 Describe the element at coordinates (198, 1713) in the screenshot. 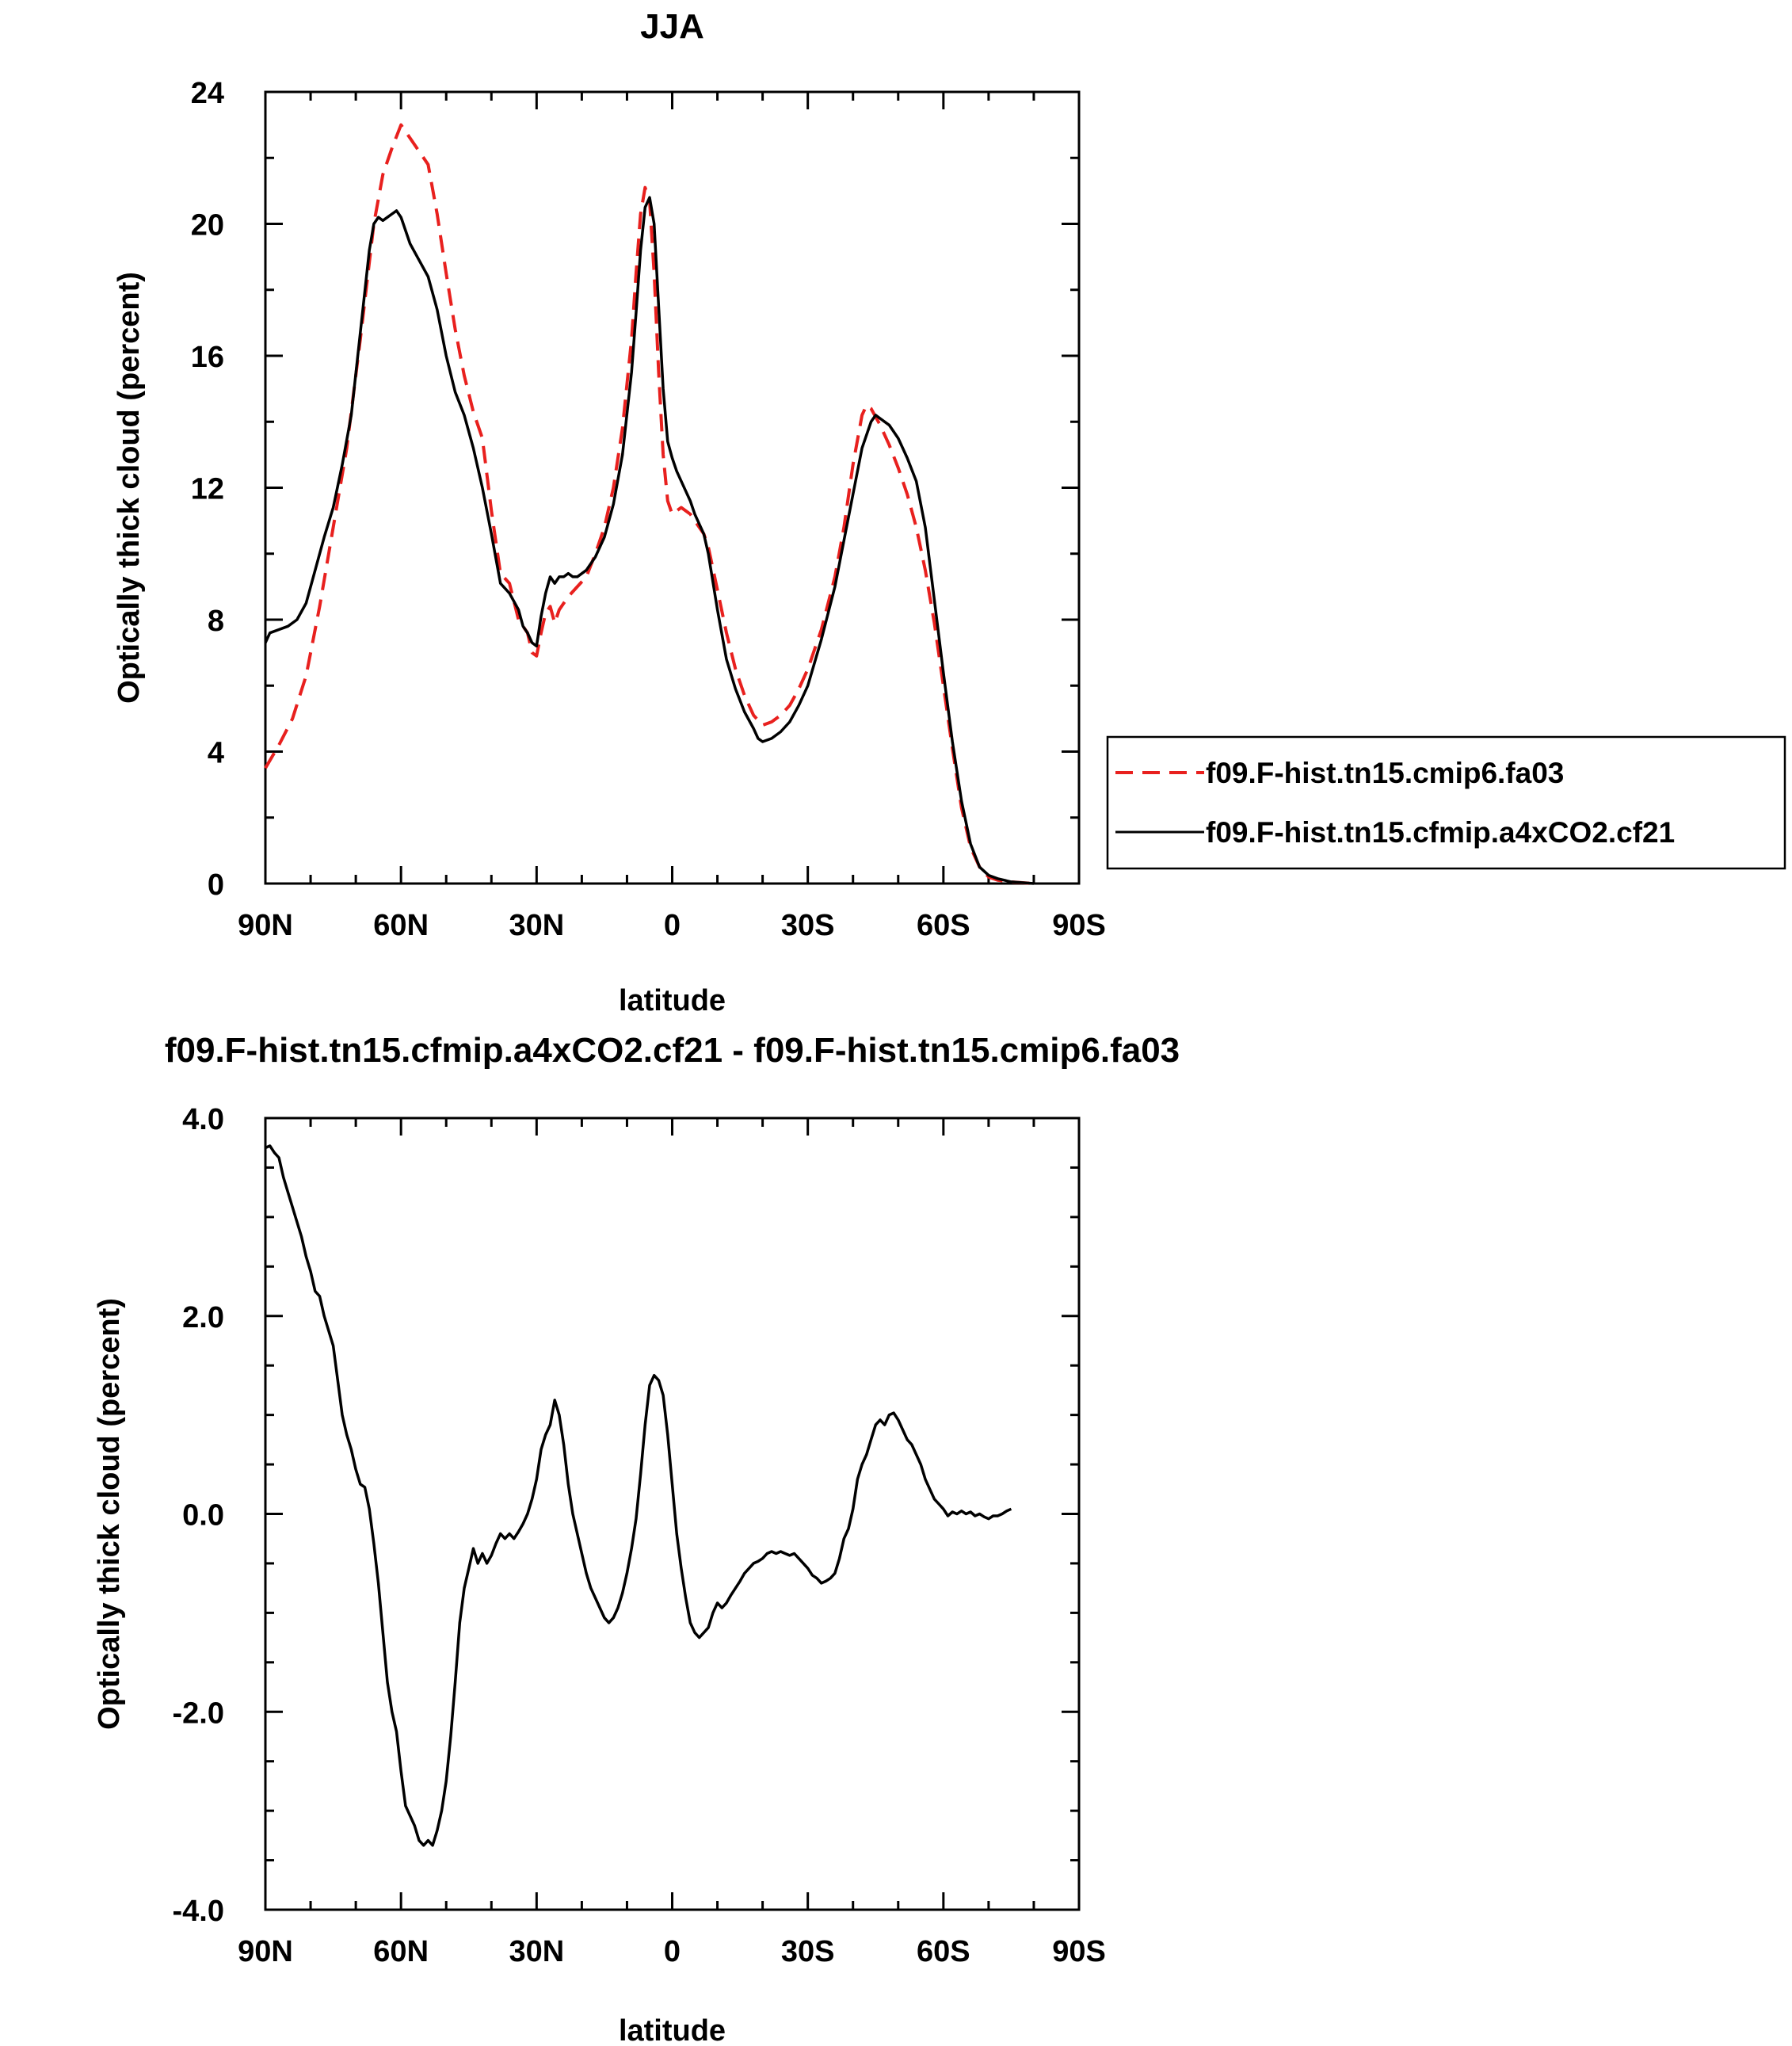

I see `y-tick-label: -2.0` at that location.